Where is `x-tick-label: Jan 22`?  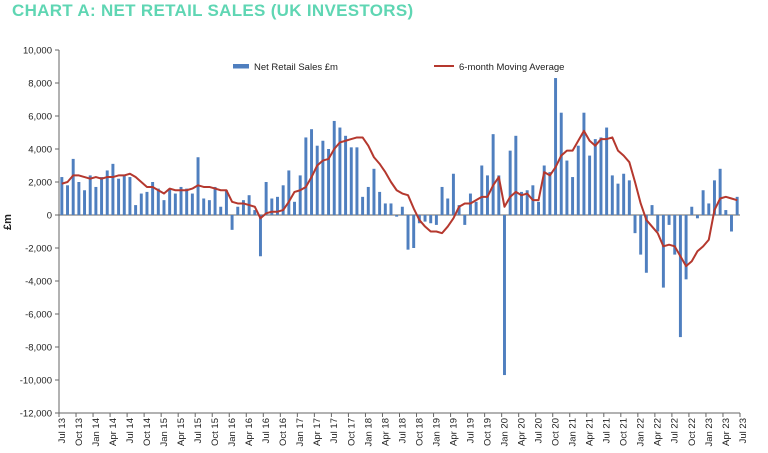 x-tick-label: Jan 22 is located at coordinates (641, 432).